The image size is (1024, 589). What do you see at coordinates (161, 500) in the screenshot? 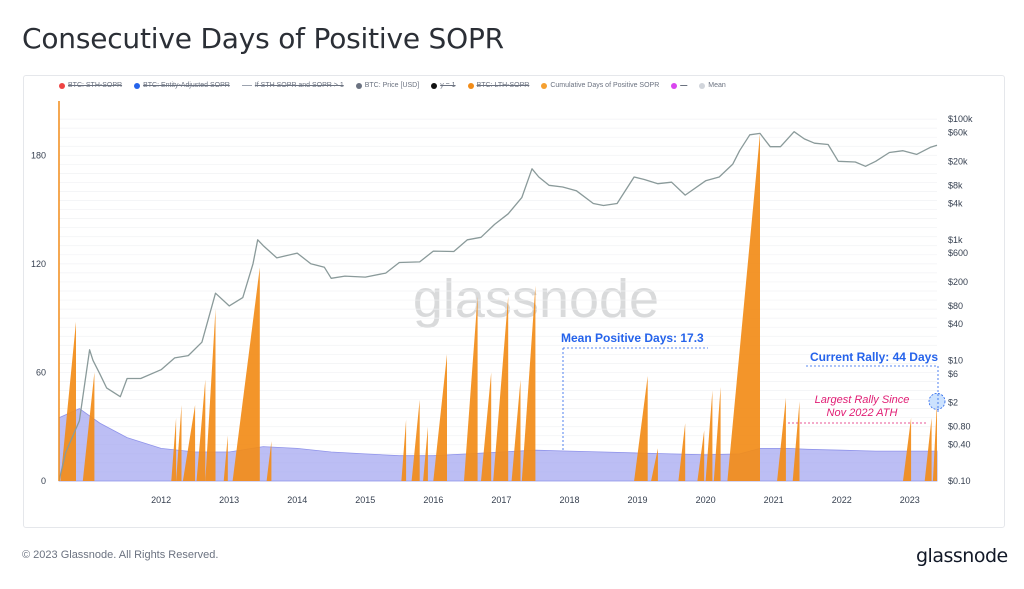
I see `x-tick-label: 2012` at bounding box center [161, 500].